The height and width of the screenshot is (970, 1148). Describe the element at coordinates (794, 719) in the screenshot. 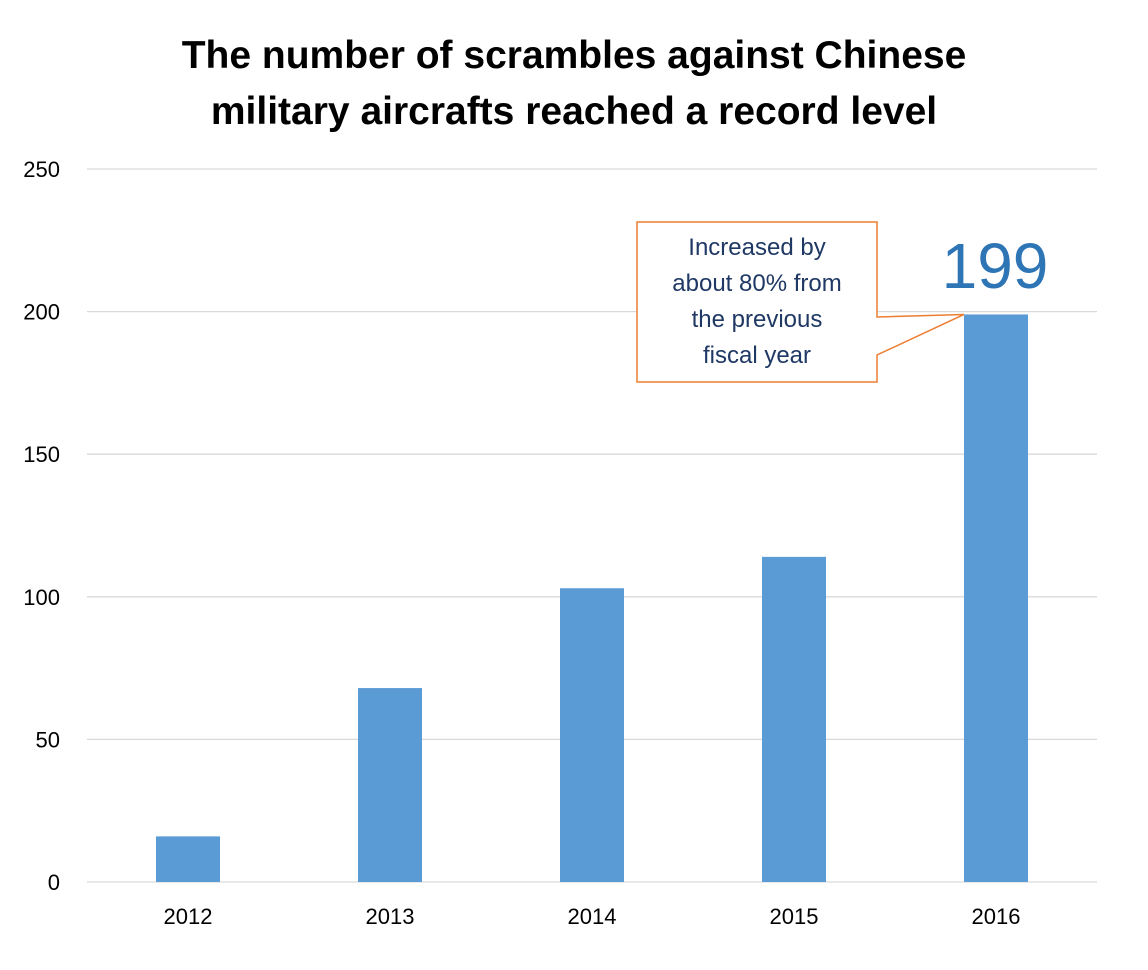

I see `bar-2015` at that location.